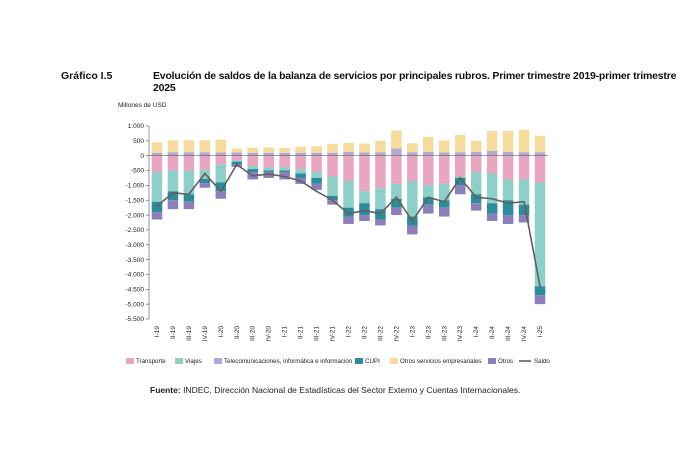 Image resolution: width=696 pixels, height=464 pixels. What do you see at coordinates (540, 332) in the screenshot?
I see `x-tick-label-I-25: I-25` at bounding box center [540, 332].